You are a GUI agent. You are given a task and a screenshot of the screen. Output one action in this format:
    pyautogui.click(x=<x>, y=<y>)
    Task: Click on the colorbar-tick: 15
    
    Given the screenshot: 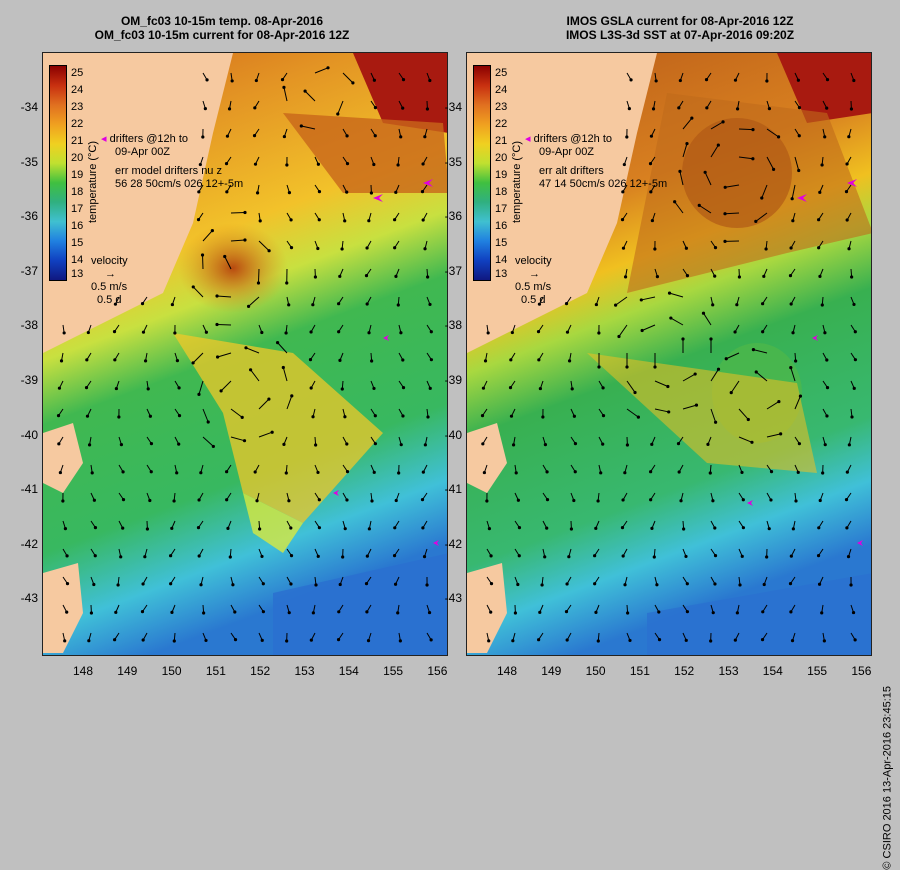 What is the action you would take?
    pyautogui.click(x=501, y=243)
    